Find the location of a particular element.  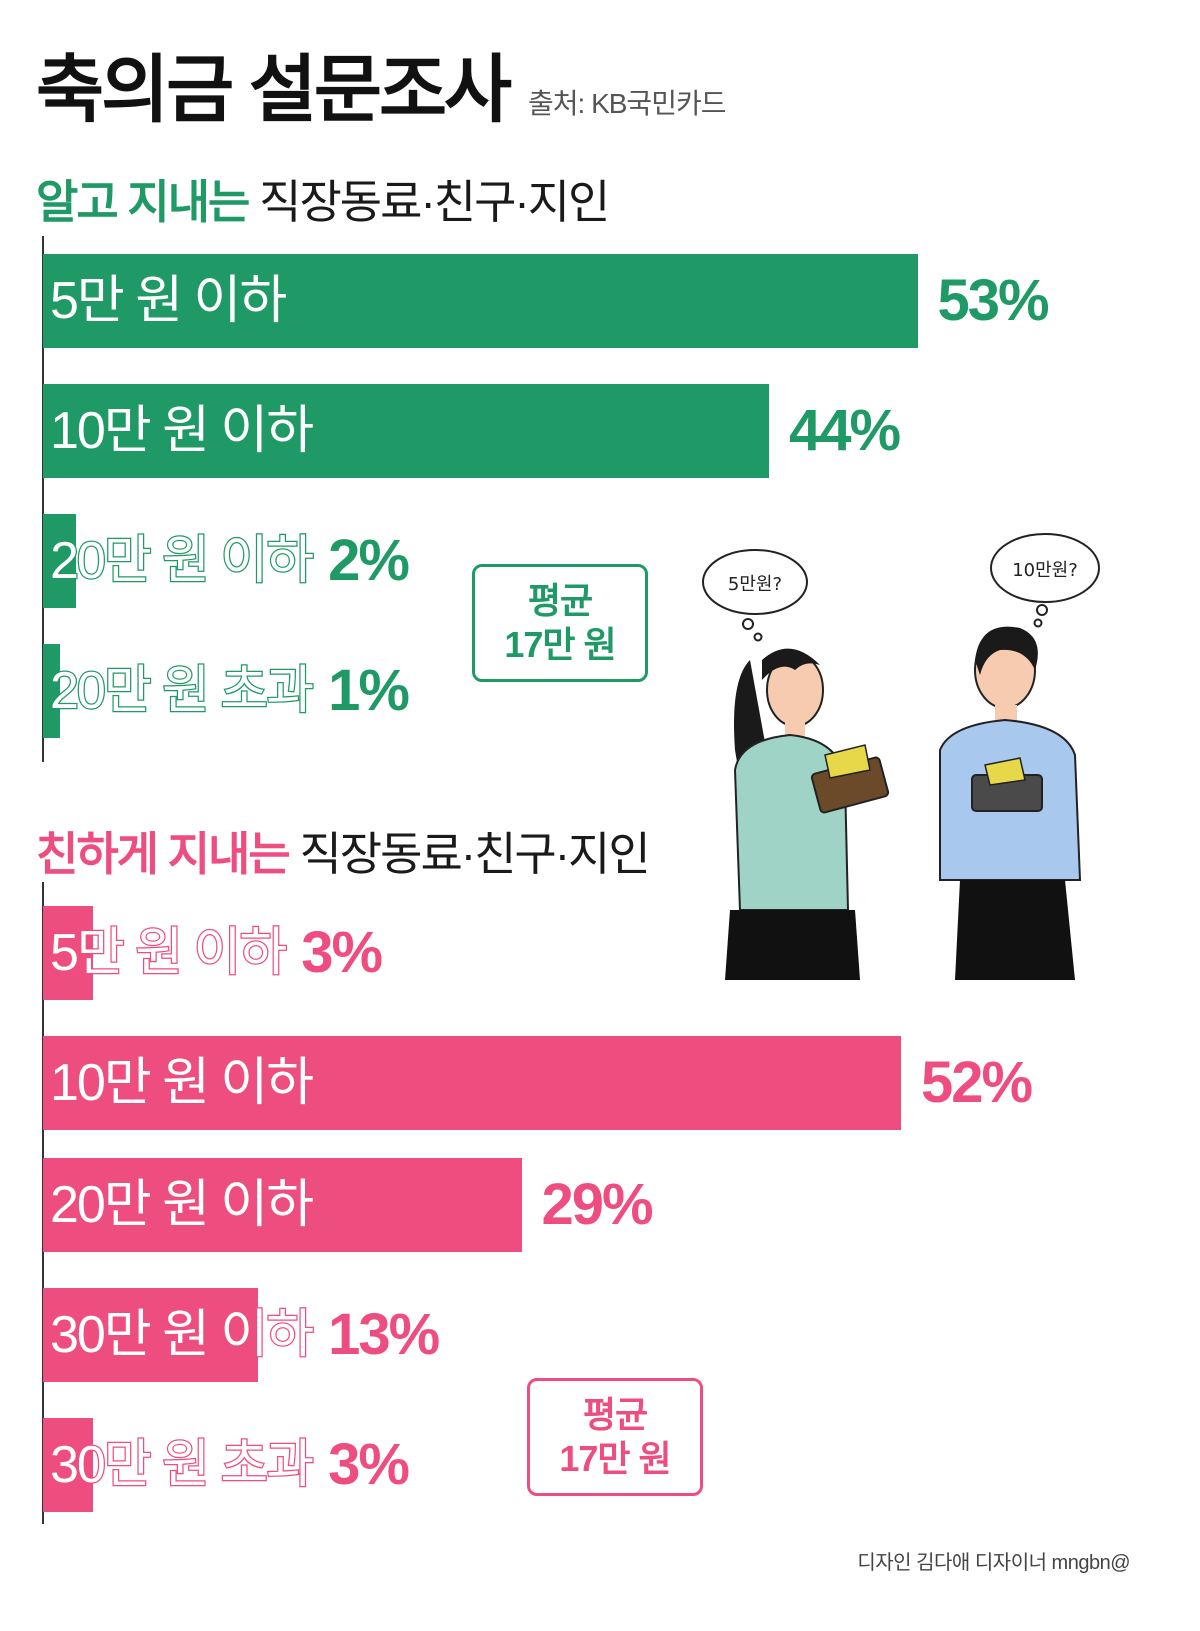

bar-category-label: 30만 원 이하 is located at coordinates (182, 1335).